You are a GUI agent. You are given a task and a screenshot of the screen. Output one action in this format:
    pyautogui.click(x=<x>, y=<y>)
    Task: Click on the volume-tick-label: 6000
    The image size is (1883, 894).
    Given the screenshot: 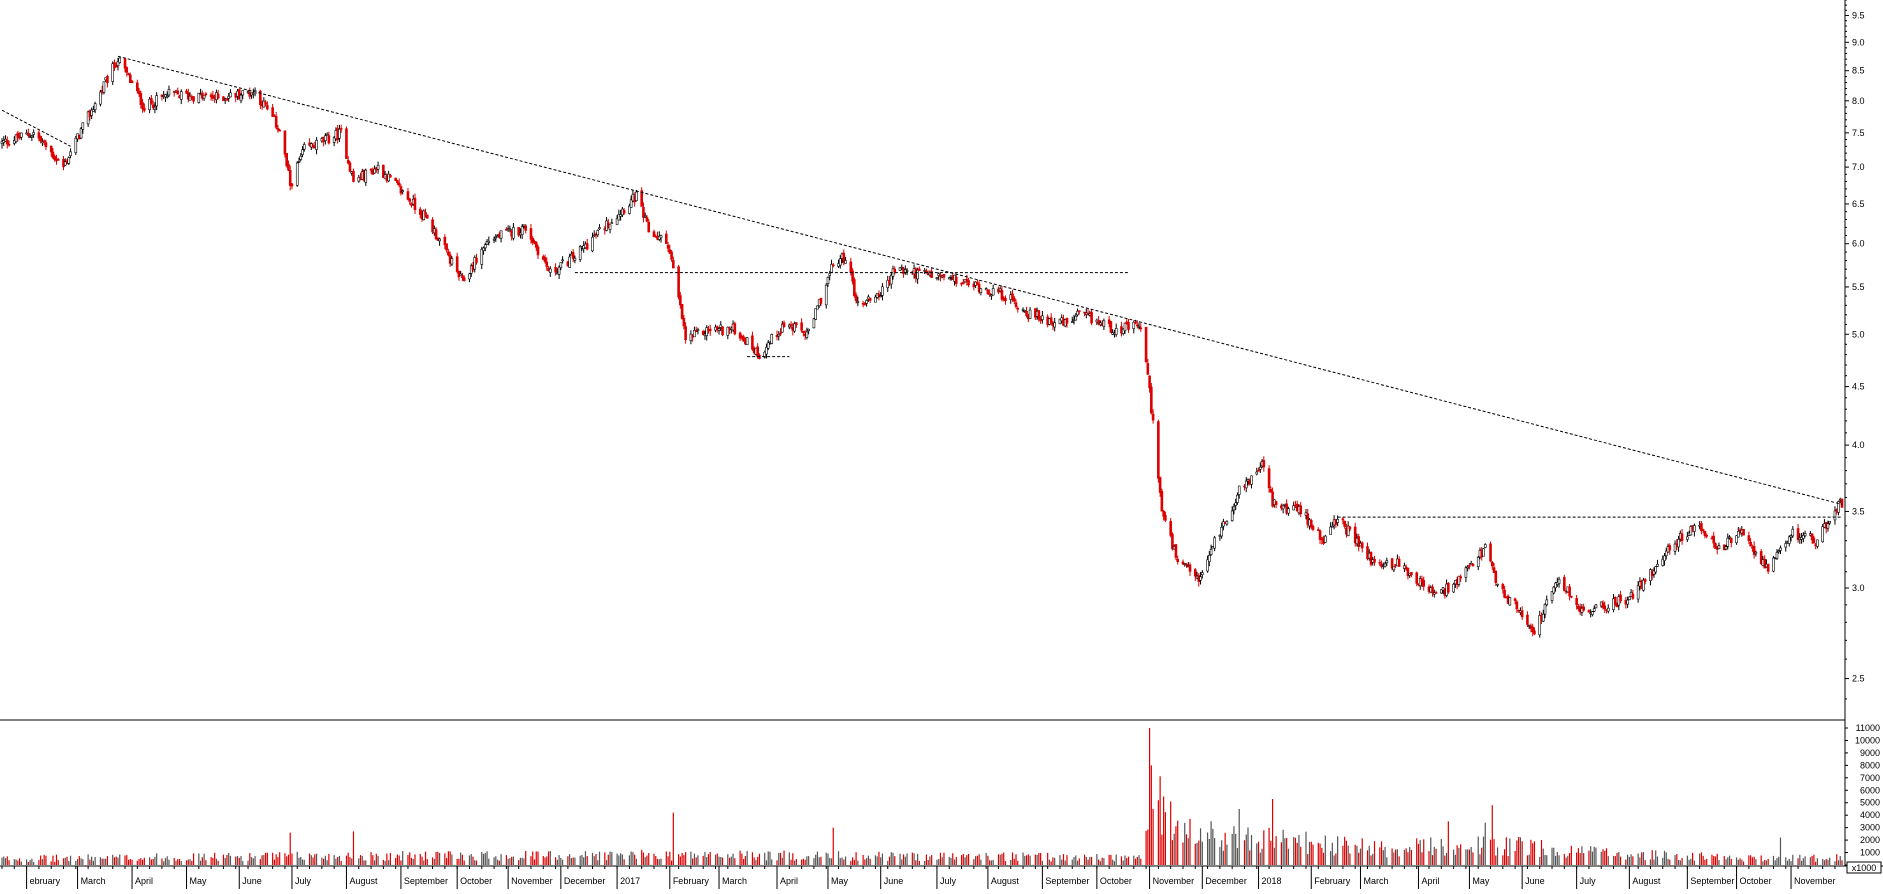 What is the action you would take?
    pyautogui.click(x=1870, y=790)
    